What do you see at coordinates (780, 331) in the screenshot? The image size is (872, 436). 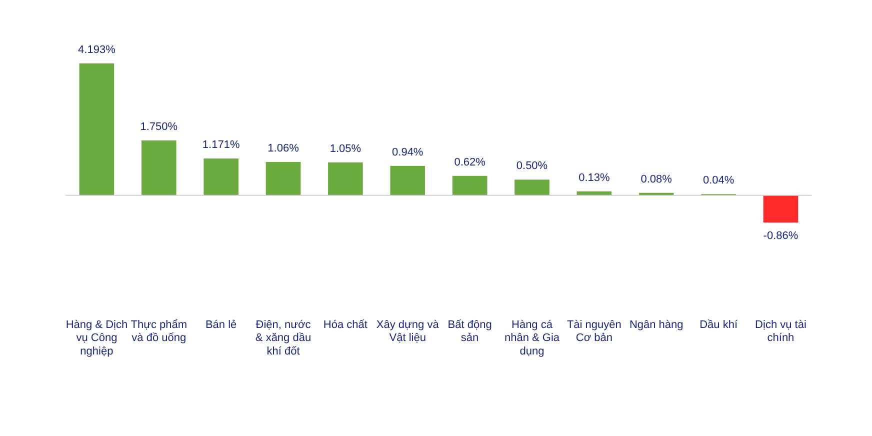 I see `x-tick-label: Dịch vụ tài chính` at bounding box center [780, 331].